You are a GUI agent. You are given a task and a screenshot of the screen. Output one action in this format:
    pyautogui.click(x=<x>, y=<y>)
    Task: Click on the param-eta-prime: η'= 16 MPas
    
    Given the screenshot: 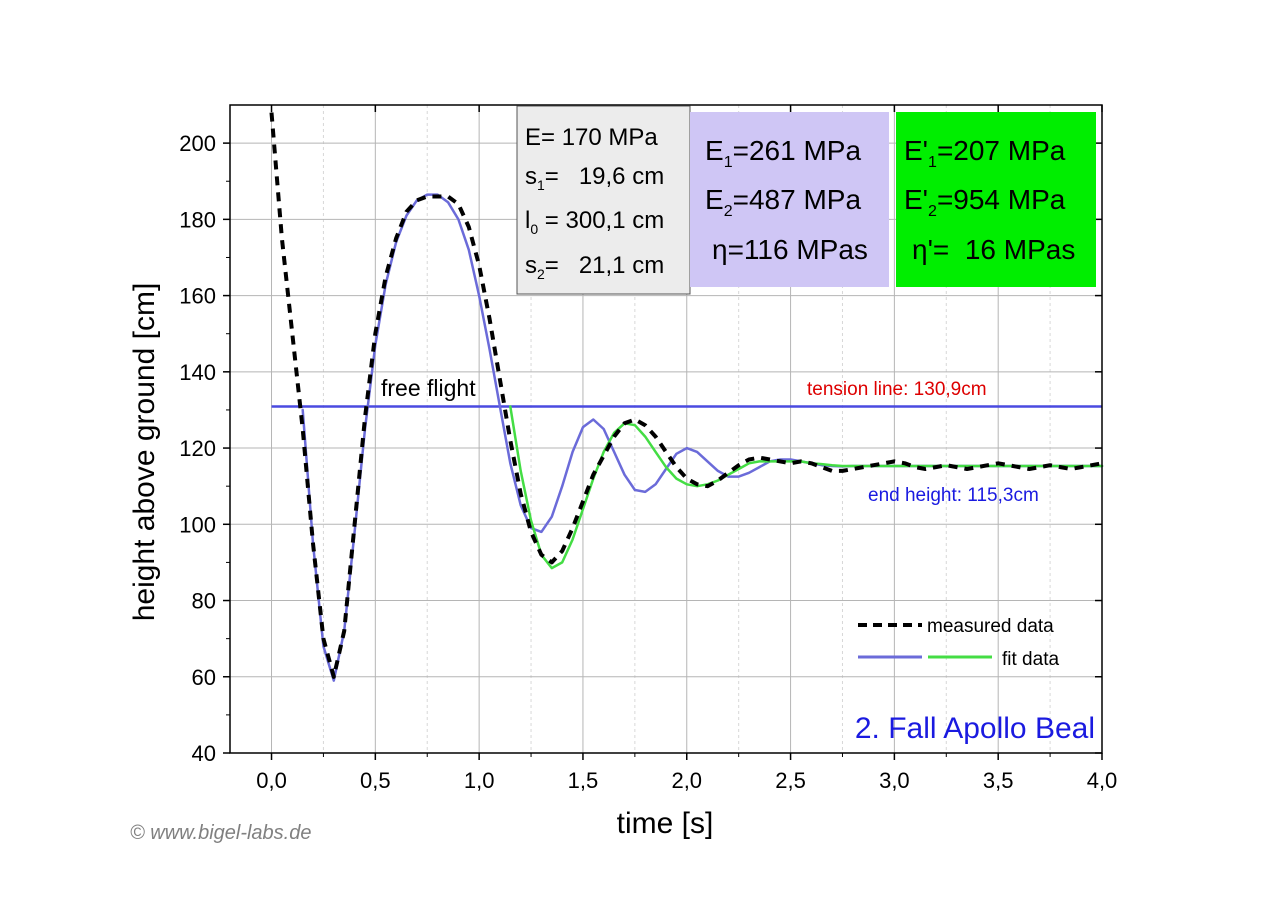 What is the action you would take?
    pyautogui.click(x=993, y=249)
    